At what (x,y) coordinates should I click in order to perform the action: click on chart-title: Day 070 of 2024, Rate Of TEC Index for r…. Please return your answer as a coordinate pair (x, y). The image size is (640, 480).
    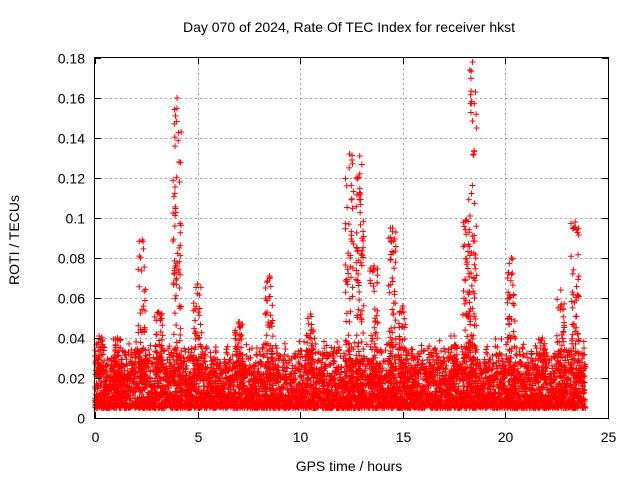
    Looking at the image, I should click on (349, 27).